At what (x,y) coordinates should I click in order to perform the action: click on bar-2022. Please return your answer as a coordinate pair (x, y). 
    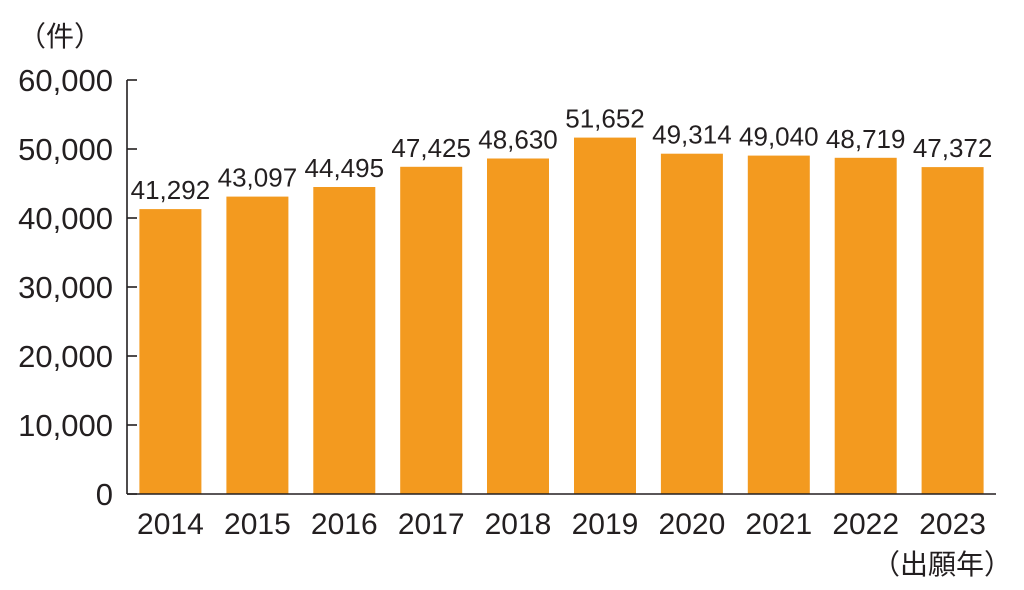
    Looking at the image, I should click on (865, 326).